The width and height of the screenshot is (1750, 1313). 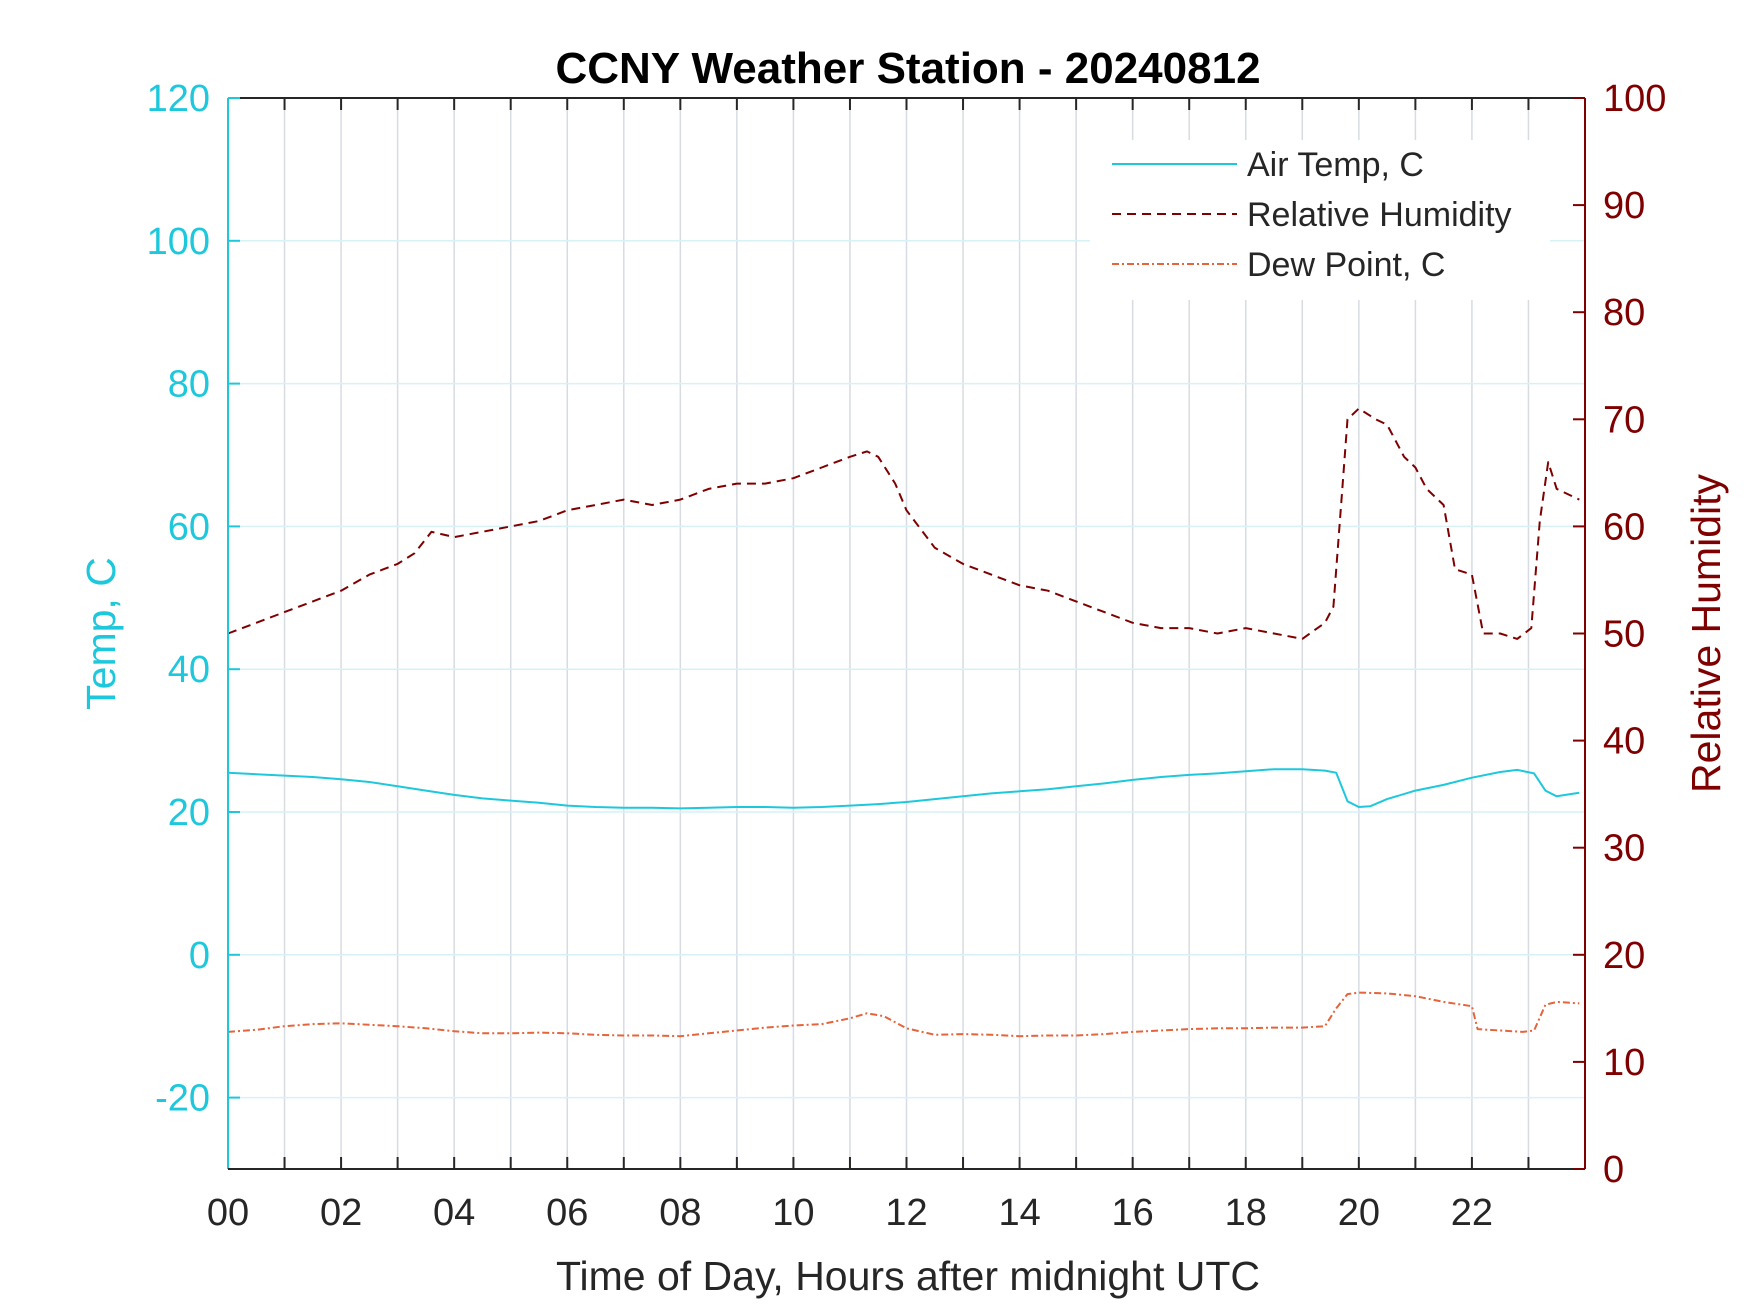 What do you see at coordinates (189, 670) in the screenshot?
I see `y-left-tick-label: 40` at bounding box center [189, 670].